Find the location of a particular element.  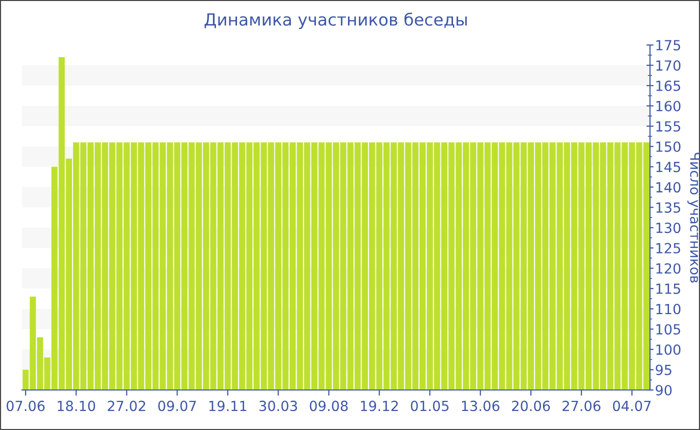

x-tick-label: 07.06 is located at coordinates (25, 406).